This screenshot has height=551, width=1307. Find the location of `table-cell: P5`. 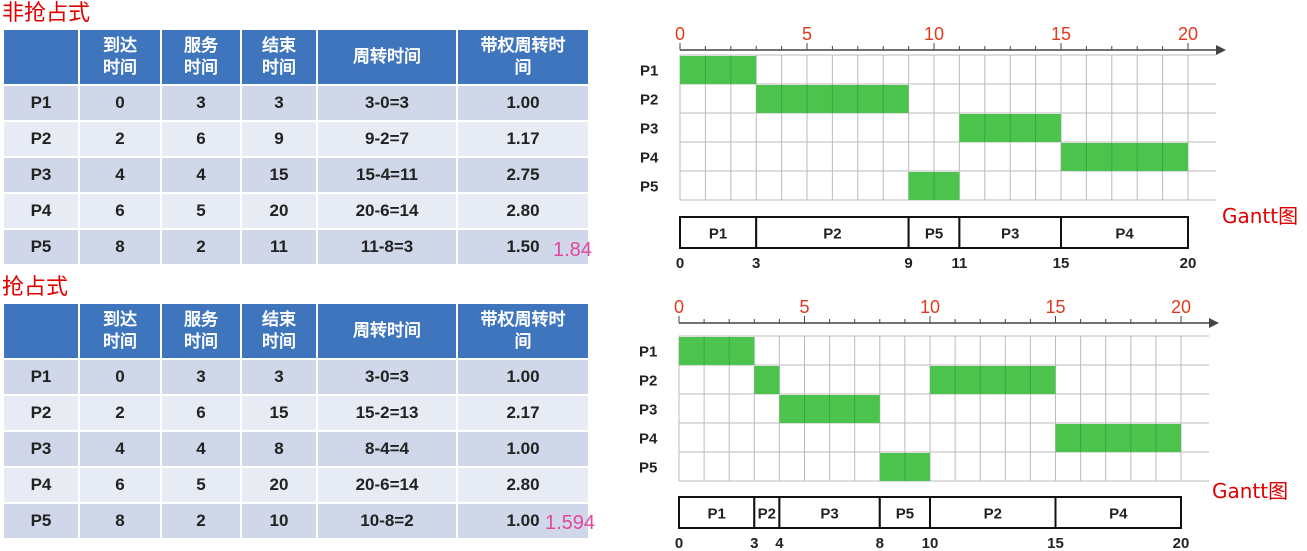

table-cell: P5 is located at coordinates (41, 248).